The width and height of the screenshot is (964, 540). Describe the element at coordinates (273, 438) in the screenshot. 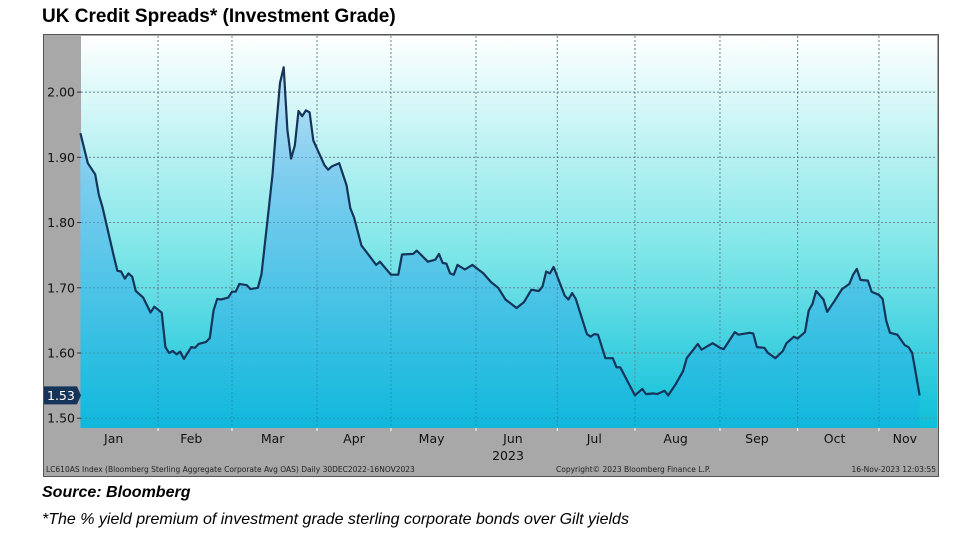

I see `x-tick-label: Mar` at that location.